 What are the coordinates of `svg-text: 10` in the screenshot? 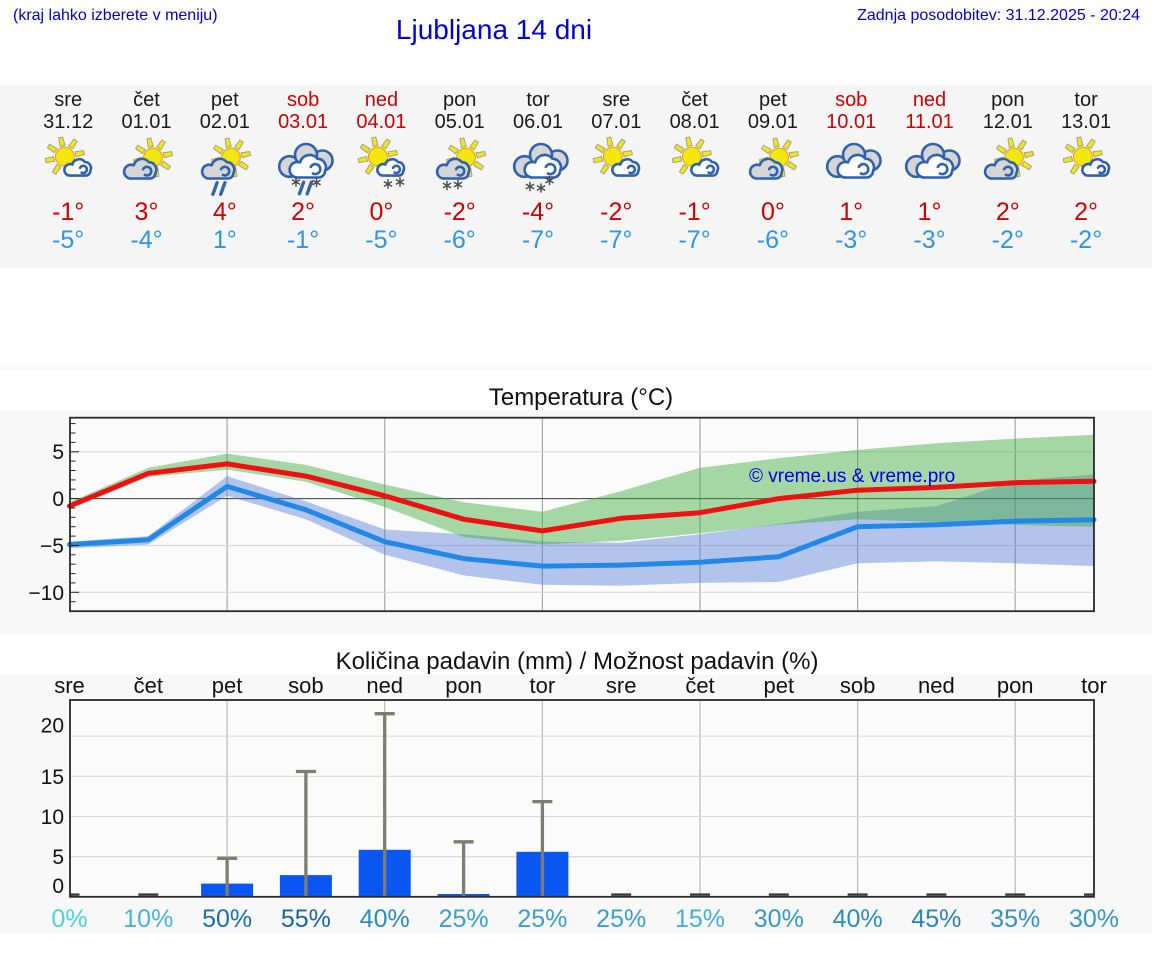 It's located at (52, 817).